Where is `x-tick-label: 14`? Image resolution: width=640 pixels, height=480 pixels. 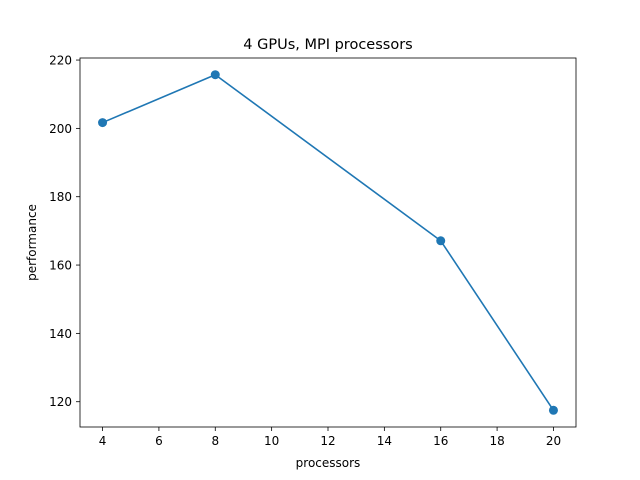 x-tick-label: 14 is located at coordinates (384, 441).